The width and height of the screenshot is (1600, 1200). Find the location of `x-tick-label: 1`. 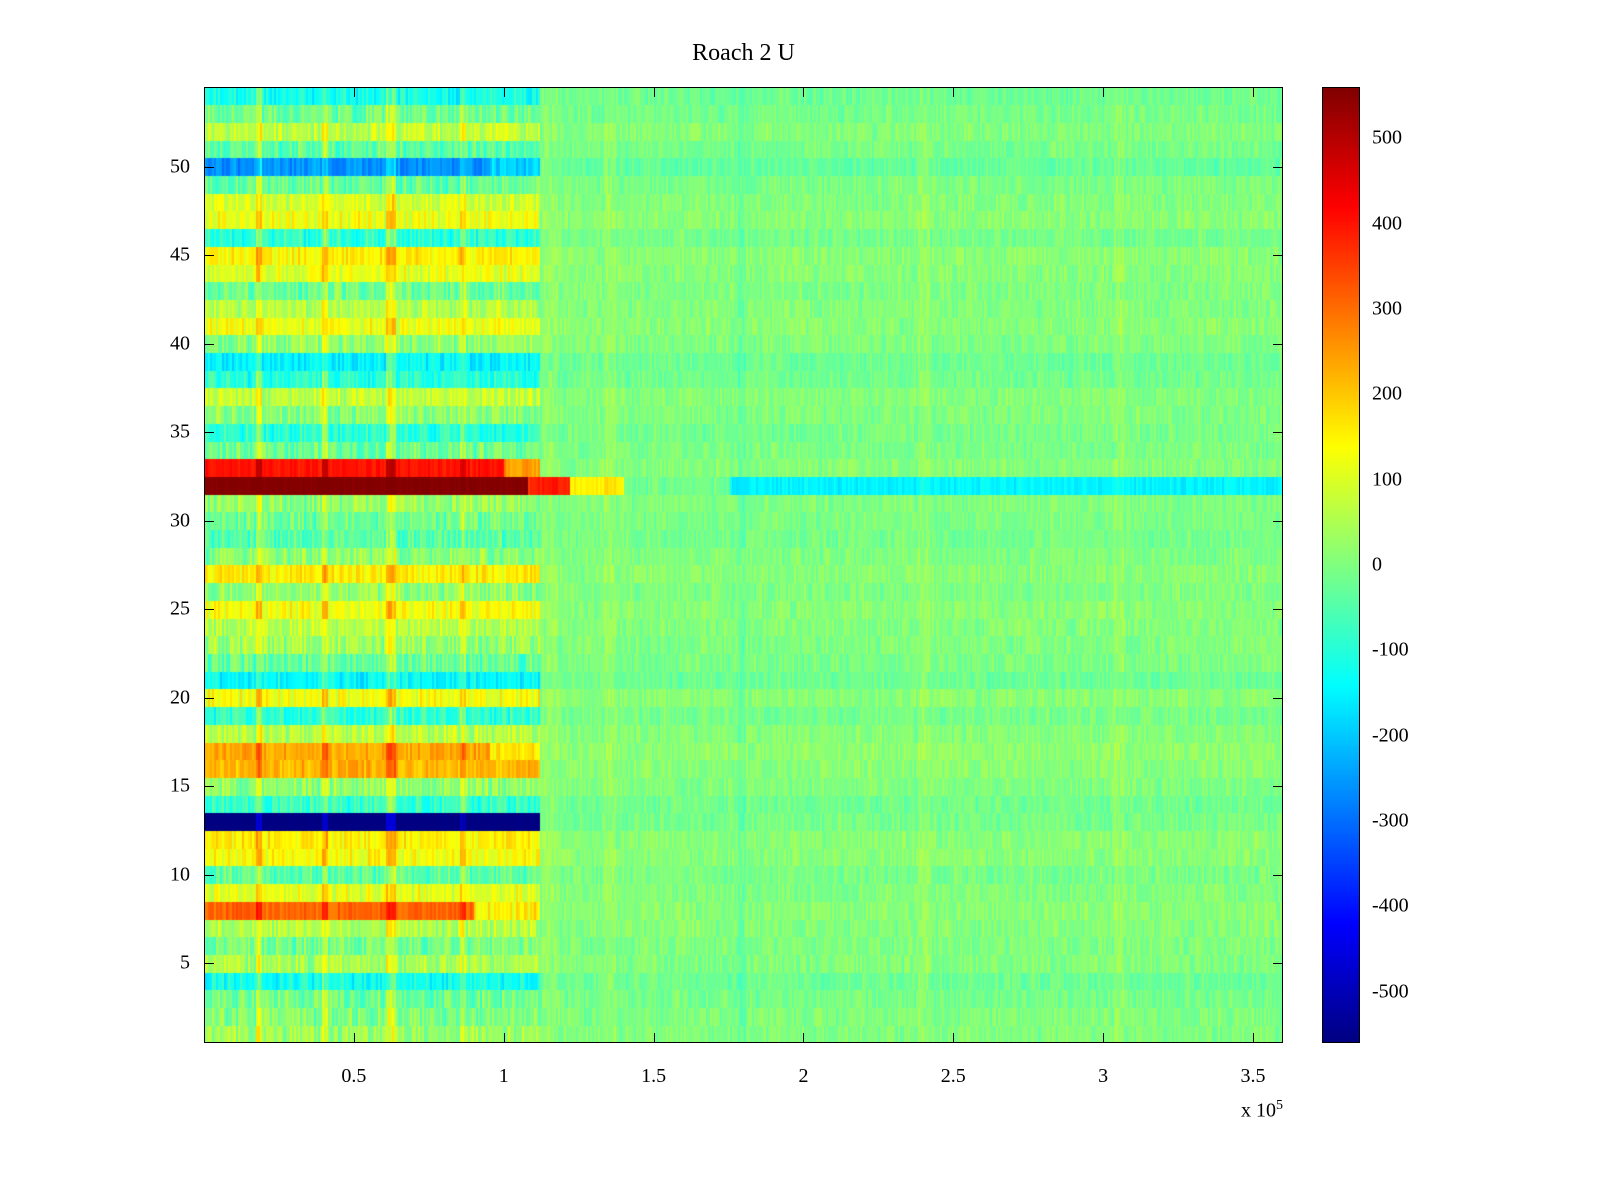

x-tick-label: 1 is located at coordinates (503, 1076).